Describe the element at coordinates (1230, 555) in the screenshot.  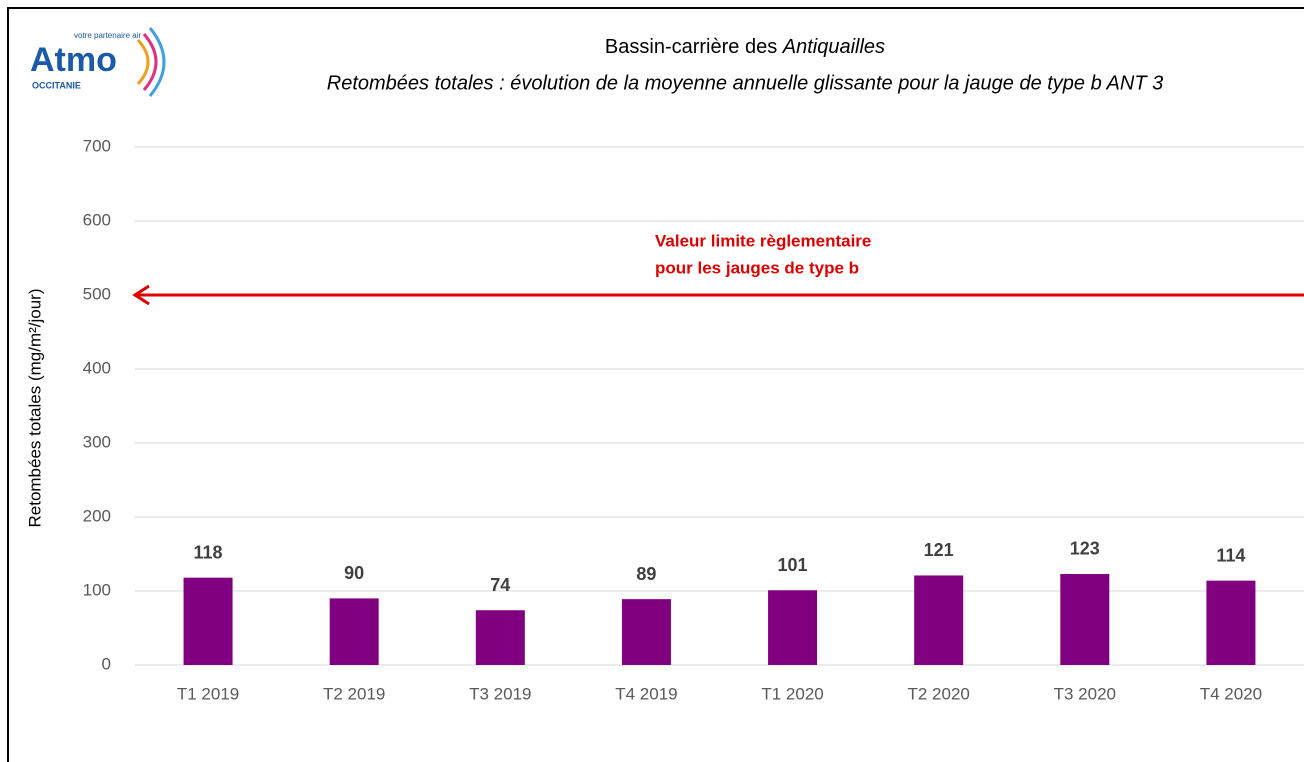
I see `value-label: 114` at that location.